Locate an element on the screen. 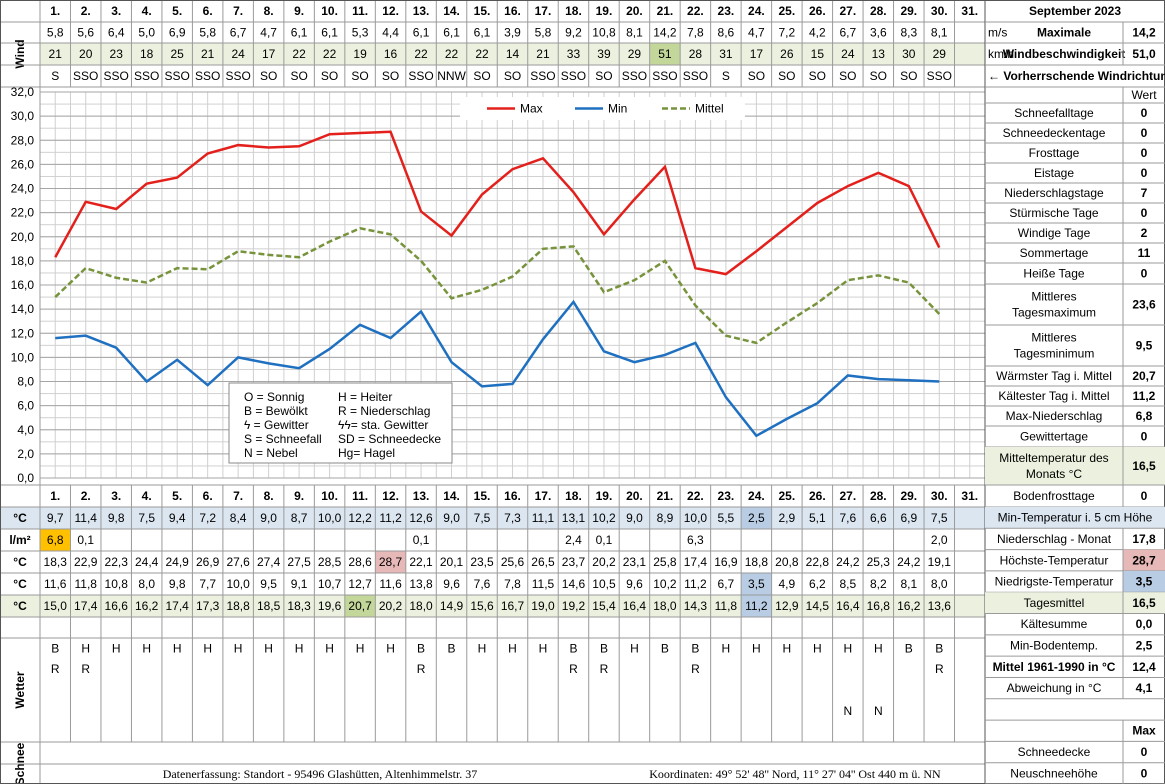 The width and height of the screenshot is (1165, 784). row-value: 24,9 is located at coordinates (177, 562).